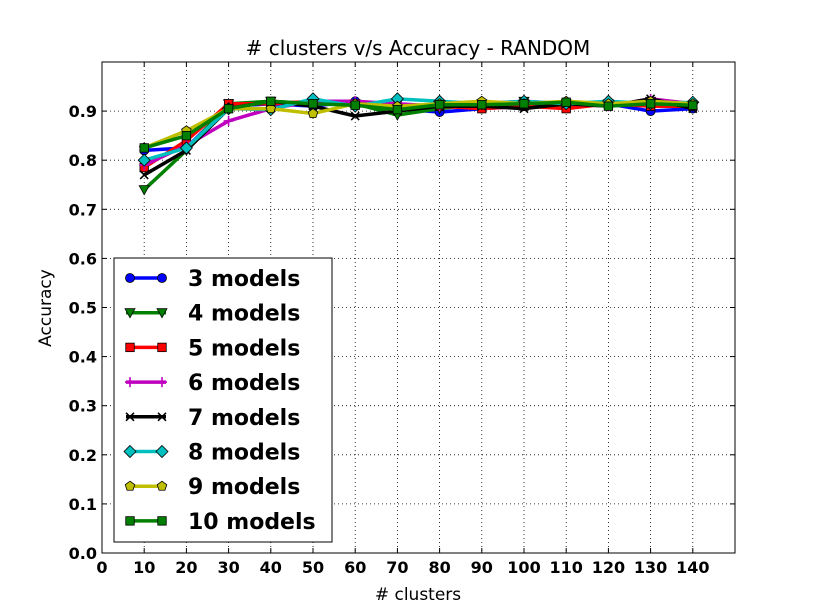 The image size is (815, 615). What do you see at coordinates (355, 567) in the screenshot?
I see `x-tick-label: 60` at bounding box center [355, 567].